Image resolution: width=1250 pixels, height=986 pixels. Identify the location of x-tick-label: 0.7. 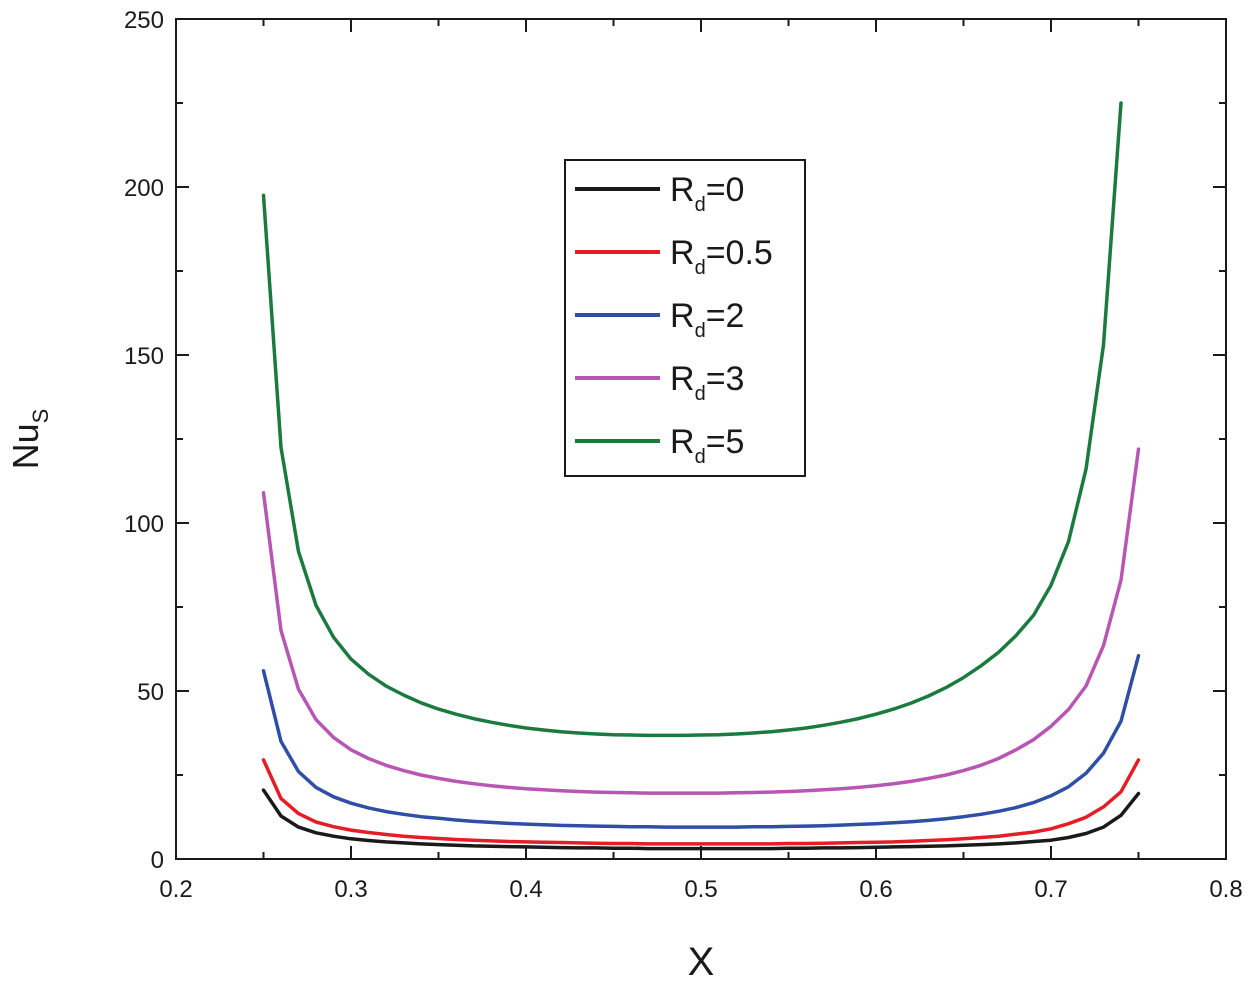
(1050, 889).